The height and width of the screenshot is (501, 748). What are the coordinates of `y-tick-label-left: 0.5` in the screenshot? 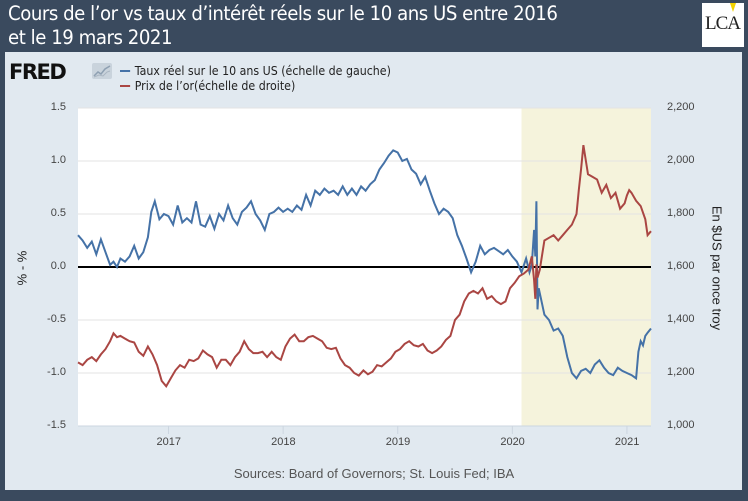 It's located at (58, 213).